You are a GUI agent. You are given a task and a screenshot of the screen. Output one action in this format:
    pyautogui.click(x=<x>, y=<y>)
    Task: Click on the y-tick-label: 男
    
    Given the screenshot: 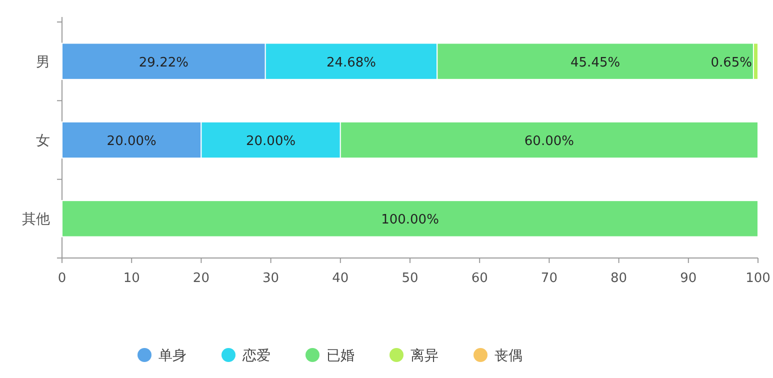 What is the action you would take?
    pyautogui.click(x=43, y=62)
    